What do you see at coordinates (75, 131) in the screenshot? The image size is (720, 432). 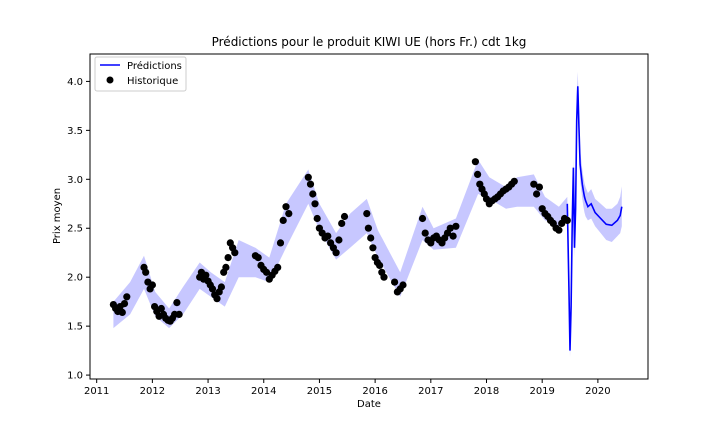 I see `y-tick-label: 3.5` at bounding box center [75, 131].